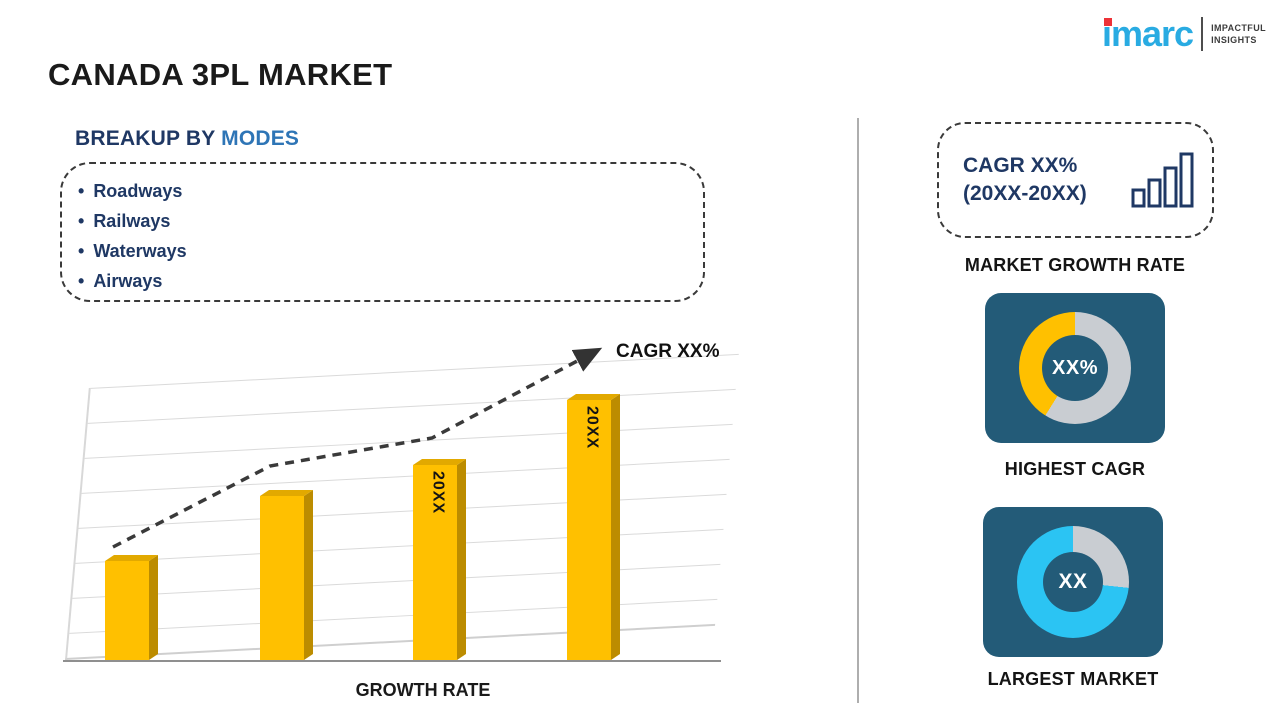  What do you see at coordinates (1075, 469) in the screenshot?
I see `highest-cagr-caption: HIGHEST CAGR` at bounding box center [1075, 469].